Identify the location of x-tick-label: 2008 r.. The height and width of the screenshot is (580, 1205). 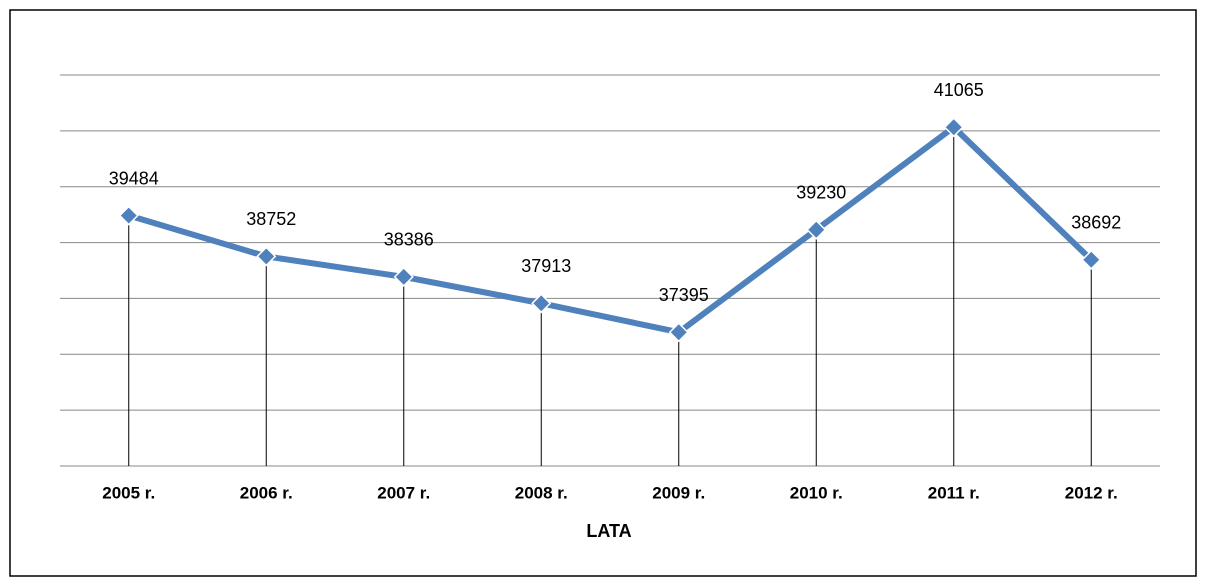
(541, 492).